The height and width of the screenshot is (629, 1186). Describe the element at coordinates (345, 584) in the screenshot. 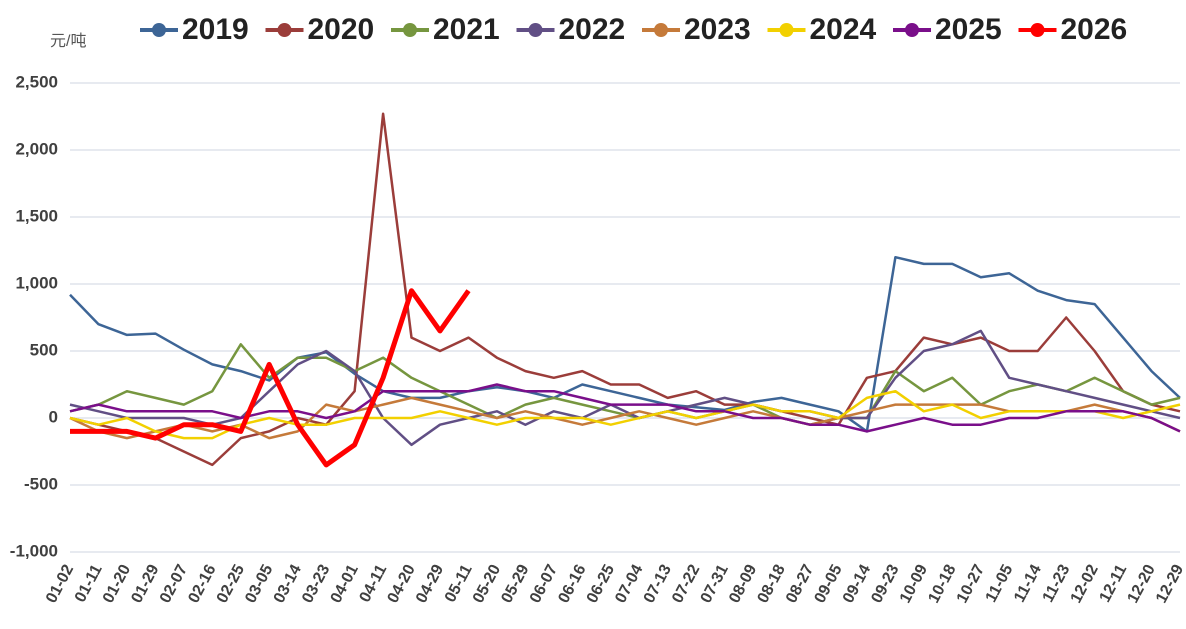

I see `x-tick-label: 04-01` at that location.